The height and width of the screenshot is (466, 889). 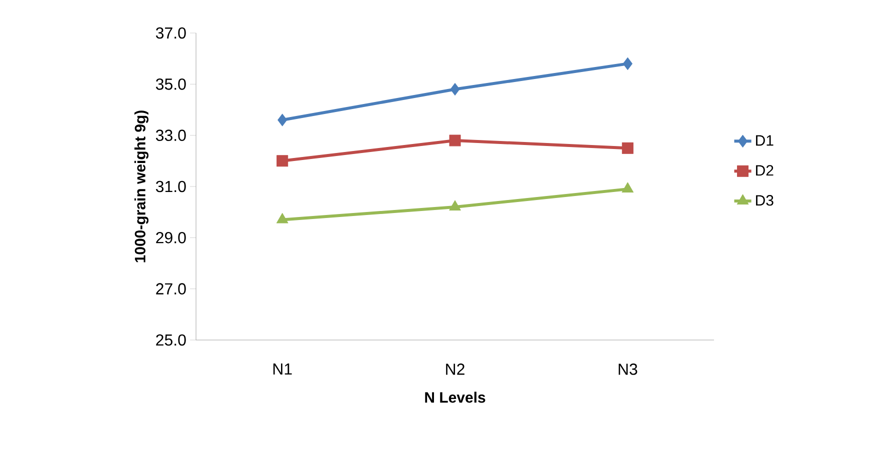 I want to click on x-tick-label: N3, so click(x=628, y=369).